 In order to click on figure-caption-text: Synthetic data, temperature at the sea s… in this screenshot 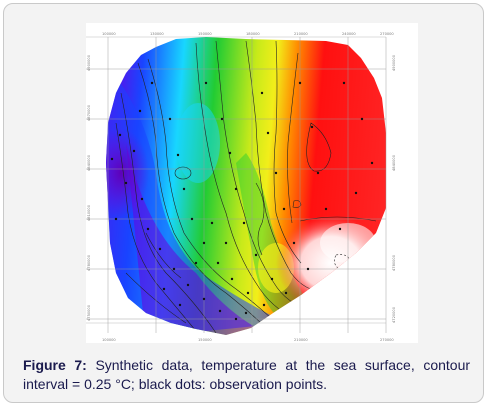, I will do `click(247, 374)`.